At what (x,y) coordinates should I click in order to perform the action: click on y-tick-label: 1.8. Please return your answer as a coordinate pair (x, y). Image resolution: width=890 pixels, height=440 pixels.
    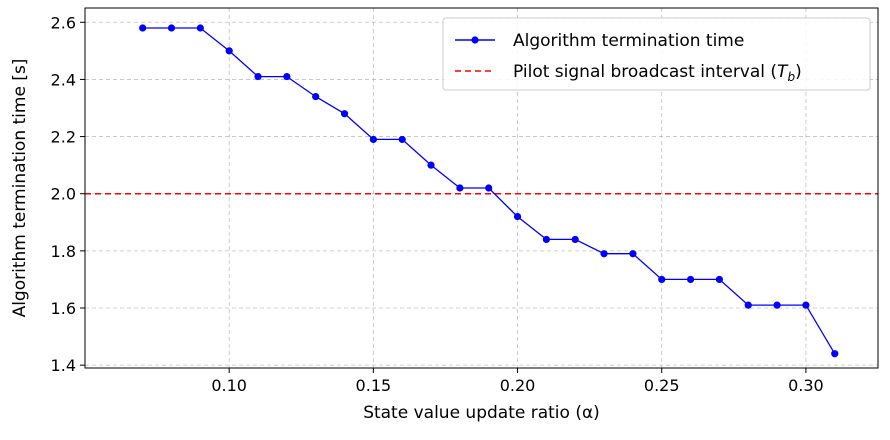
    Looking at the image, I should click on (63, 251).